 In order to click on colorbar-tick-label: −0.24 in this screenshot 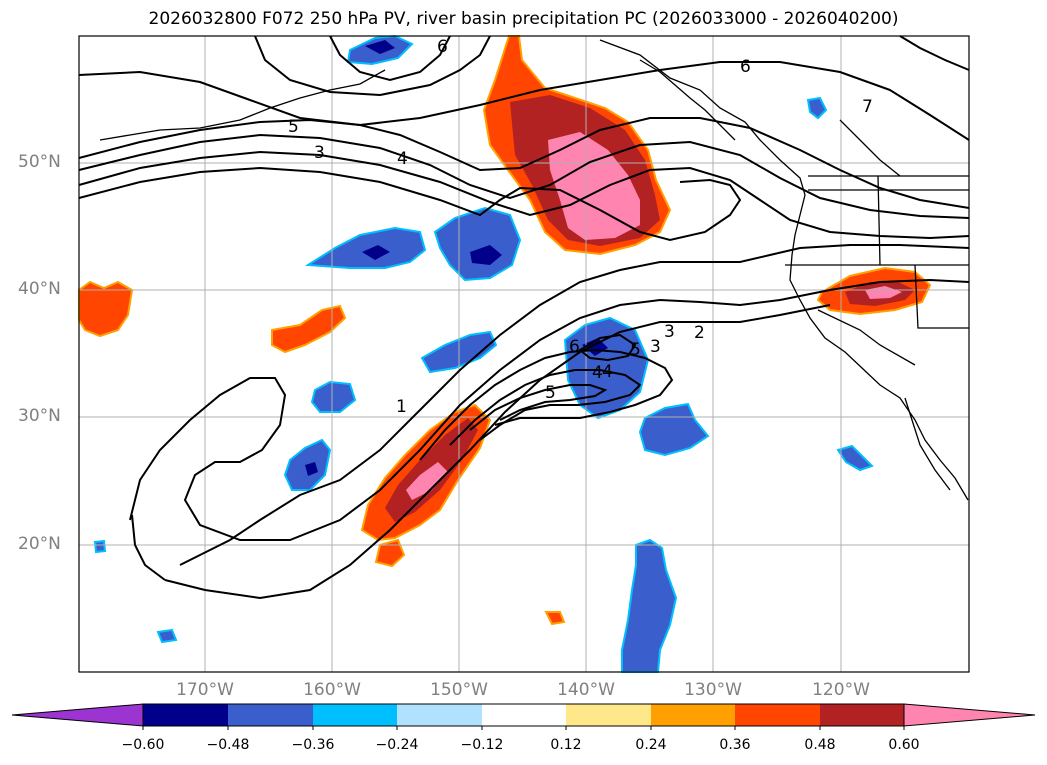, I will do `click(397, 745)`.